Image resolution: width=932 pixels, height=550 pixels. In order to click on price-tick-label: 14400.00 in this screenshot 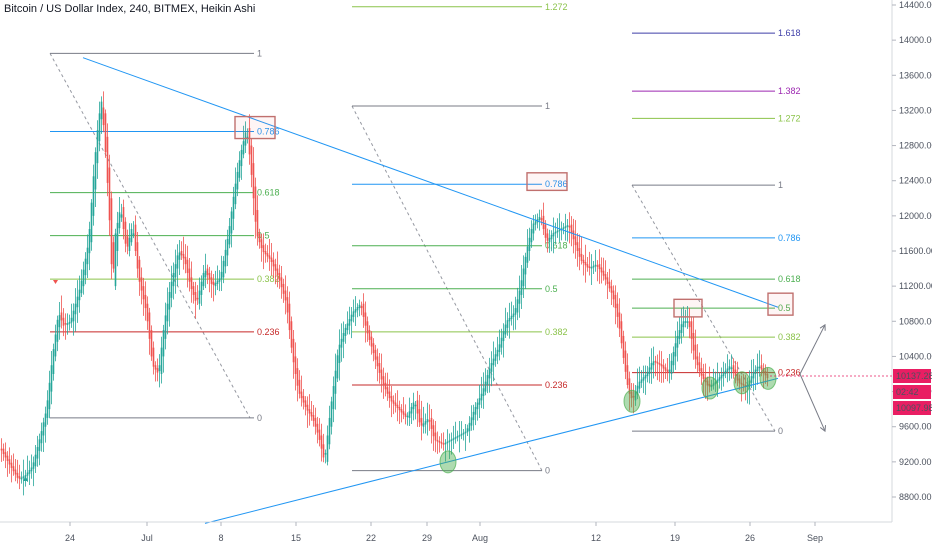, I will do `click(915, 5)`.